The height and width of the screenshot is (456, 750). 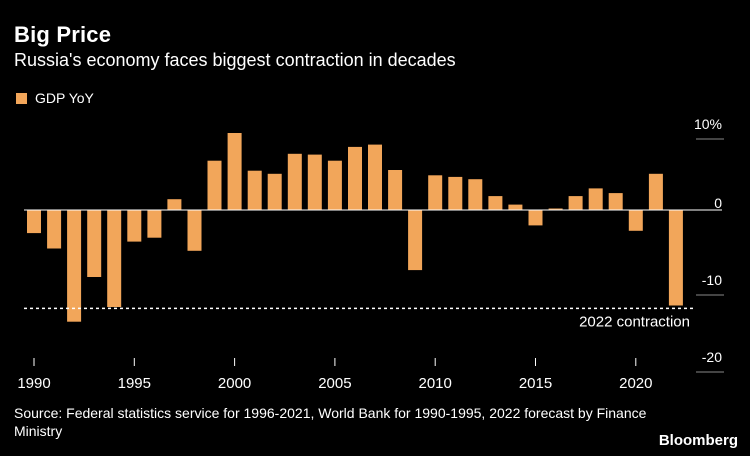 What do you see at coordinates (54, 229) in the screenshot?
I see `bar-1991` at bounding box center [54, 229].